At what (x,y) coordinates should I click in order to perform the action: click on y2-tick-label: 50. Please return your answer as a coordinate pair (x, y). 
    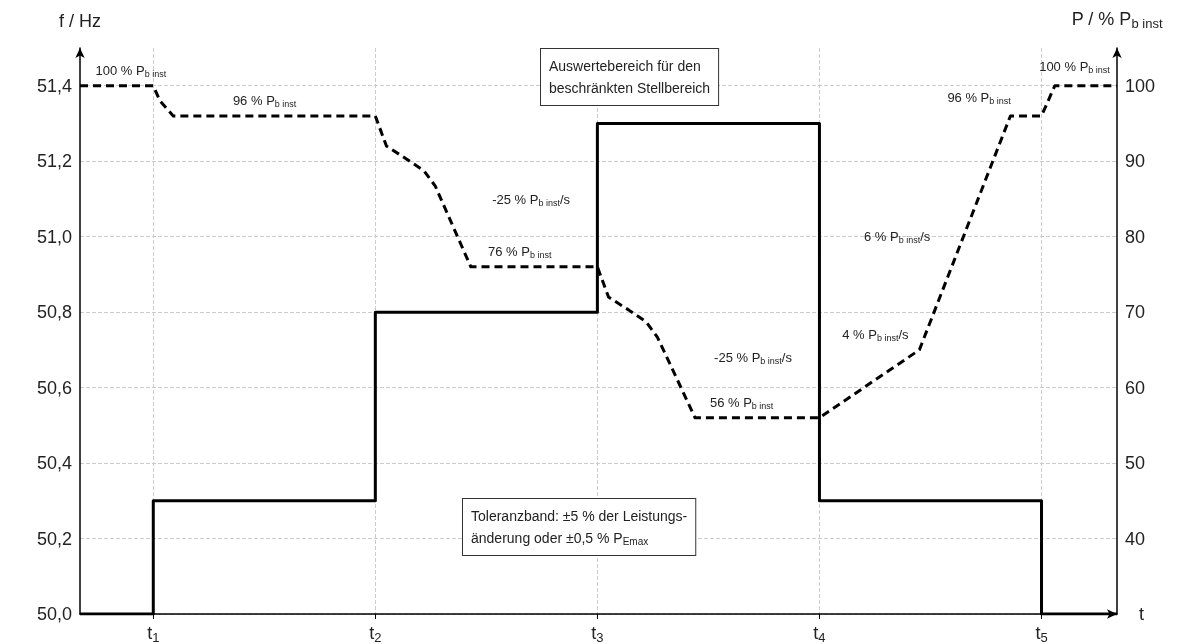
    Looking at the image, I should click on (1135, 463).